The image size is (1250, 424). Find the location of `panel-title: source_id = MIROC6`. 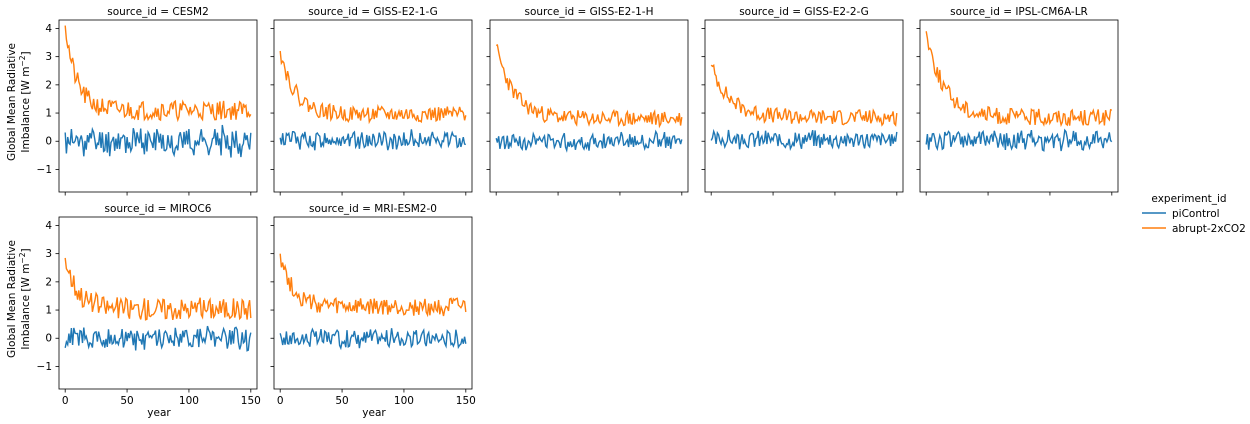

panel-title: source_id = MIROC6 is located at coordinates (158, 209).